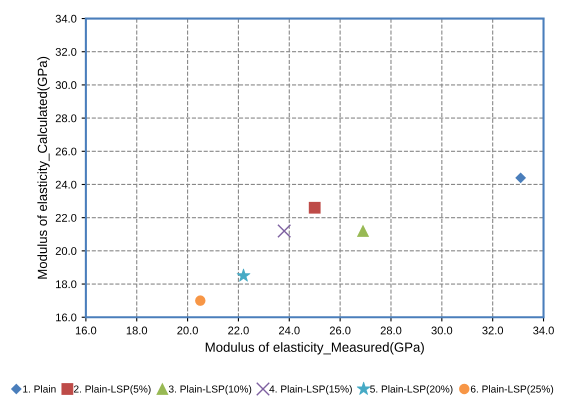  I want to click on x-axis-title: Modulus of elasticity_Measured(GPa), so click(315, 348).